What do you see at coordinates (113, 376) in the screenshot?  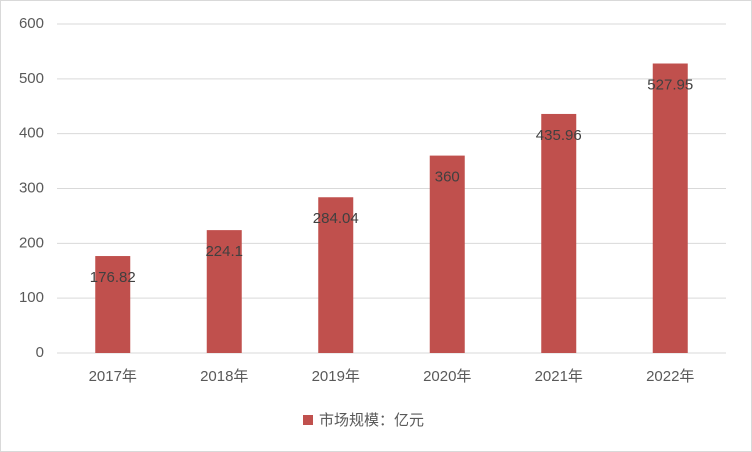 I see `x-tick-label: 2017年` at bounding box center [113, 376].